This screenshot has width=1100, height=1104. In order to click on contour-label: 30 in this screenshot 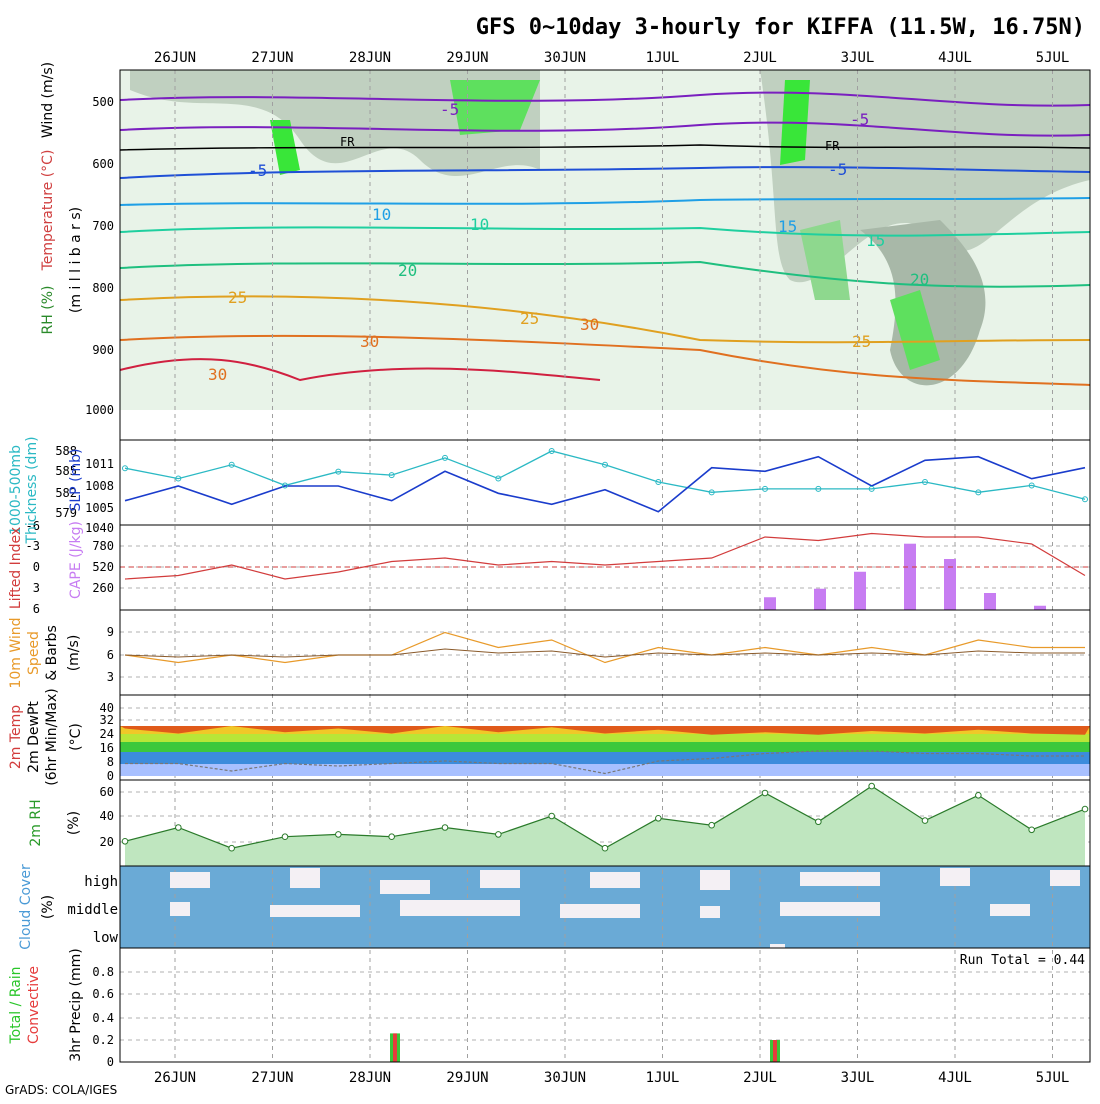, I will do `click(369, 341)`.